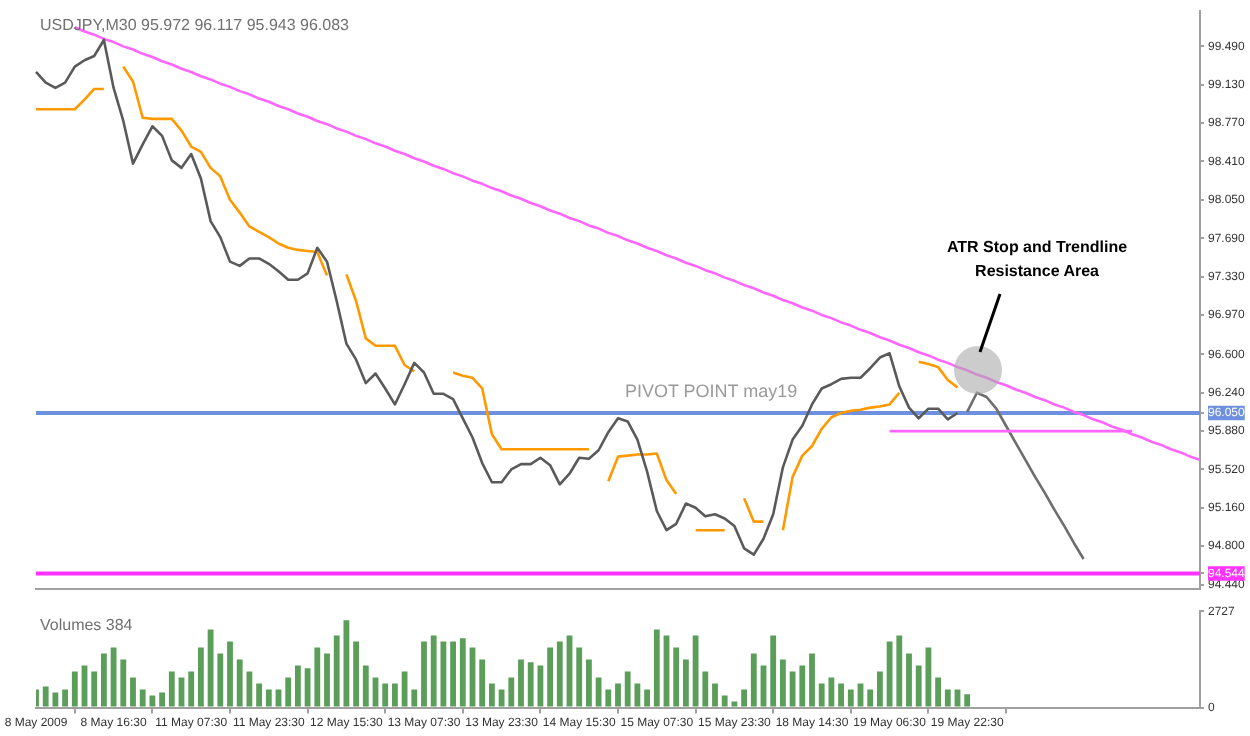  Describe the element at coordinates (1037, 258) in the screenshot. I see `annotation: ATR Stop and Trendline Resistance Area` at that location.